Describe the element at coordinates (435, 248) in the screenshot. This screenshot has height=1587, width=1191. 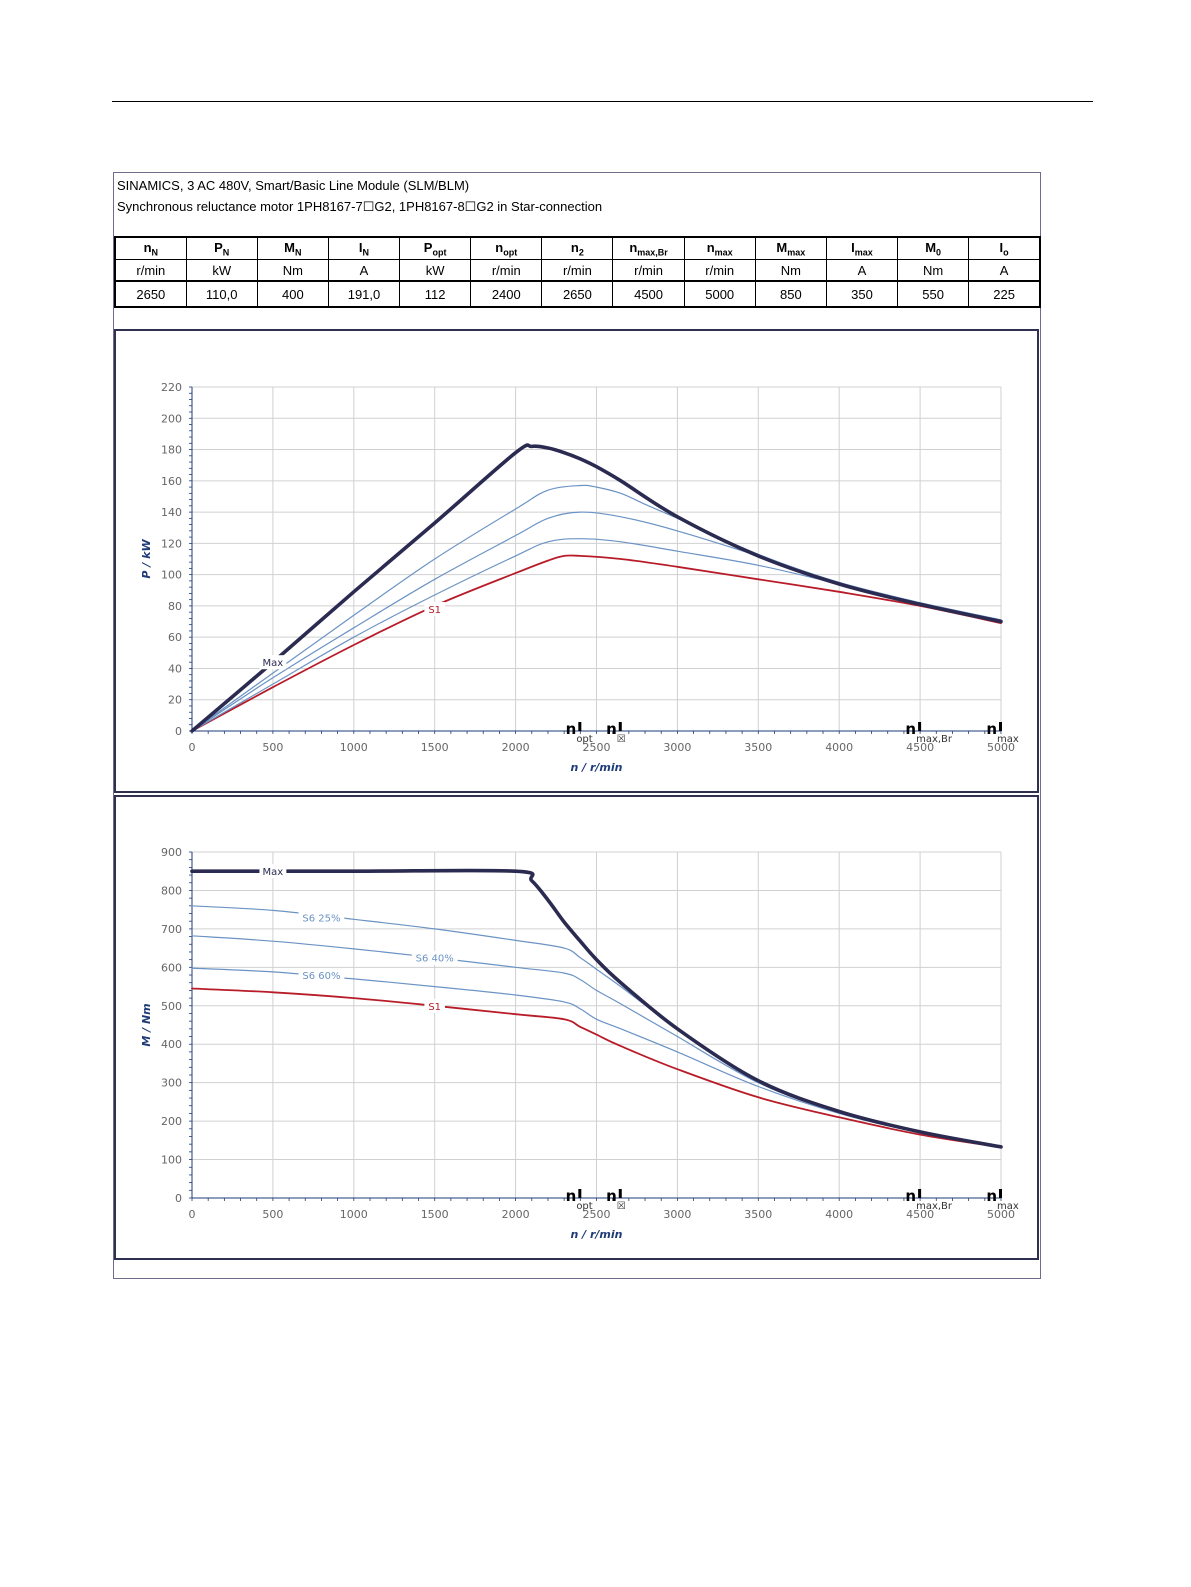
I see `param-symbol: Popt` at that location.